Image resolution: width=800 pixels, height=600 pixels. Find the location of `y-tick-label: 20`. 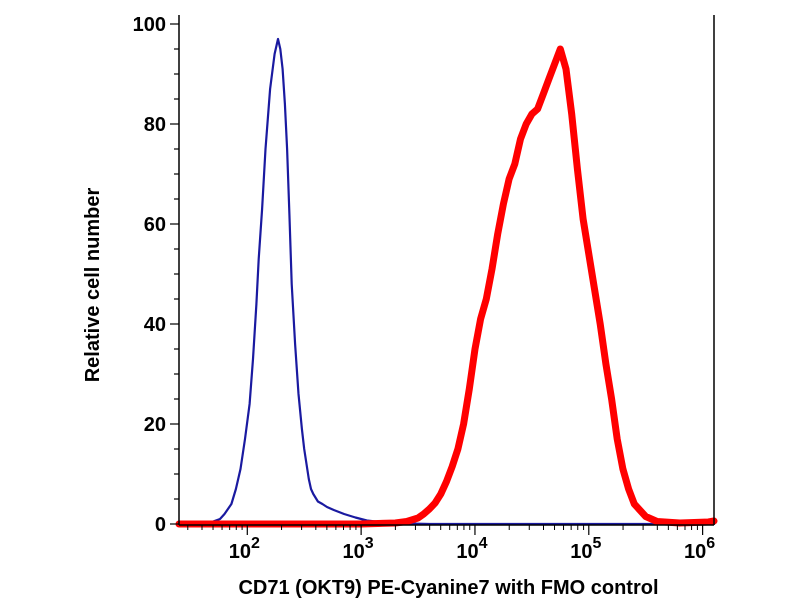

y-tick-label: 20 is located at coordinates (155, 425).